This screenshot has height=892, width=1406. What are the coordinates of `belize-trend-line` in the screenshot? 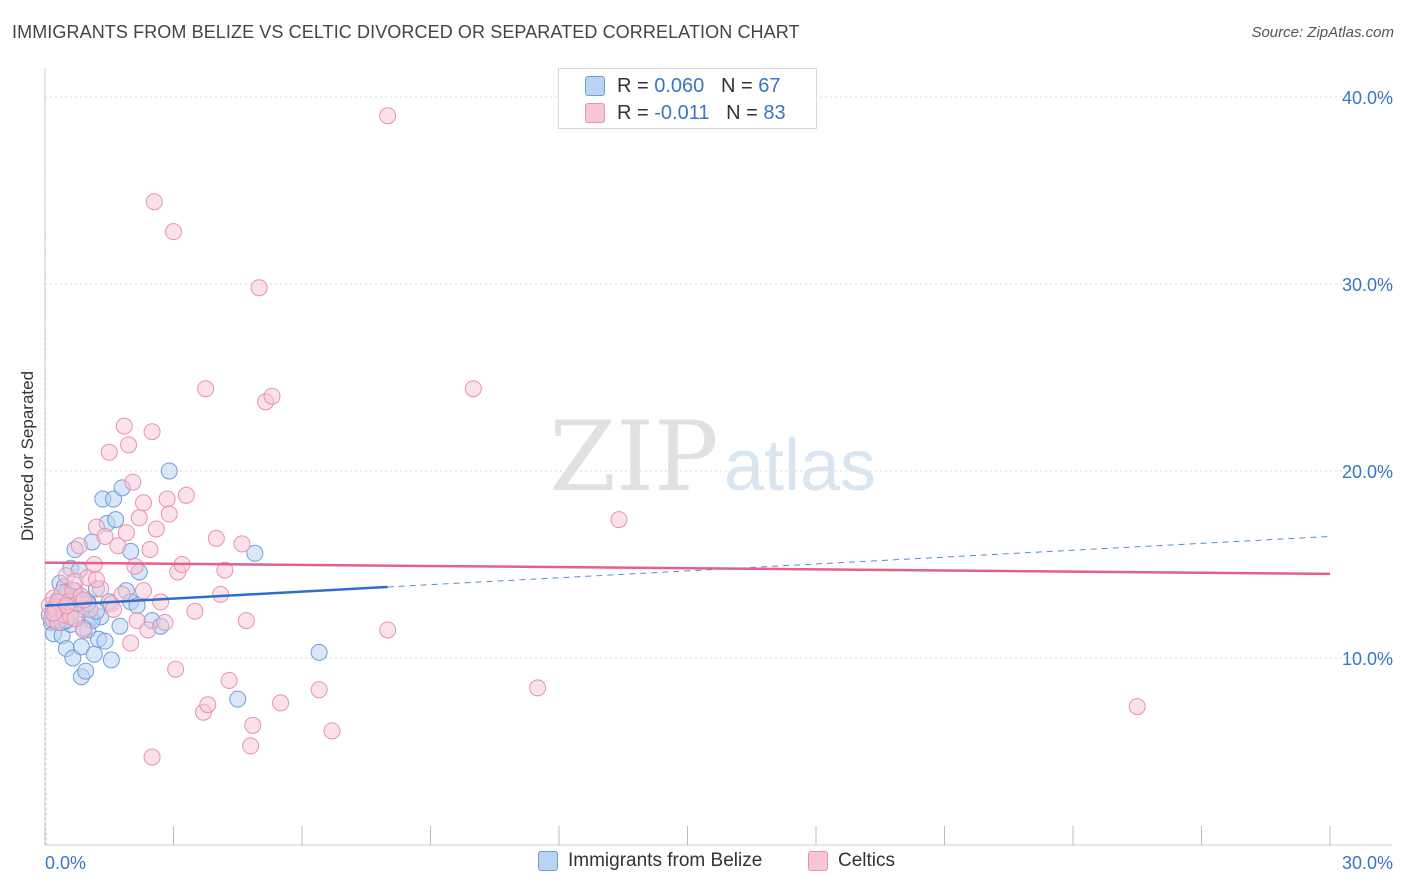 It's located at (216, 596).